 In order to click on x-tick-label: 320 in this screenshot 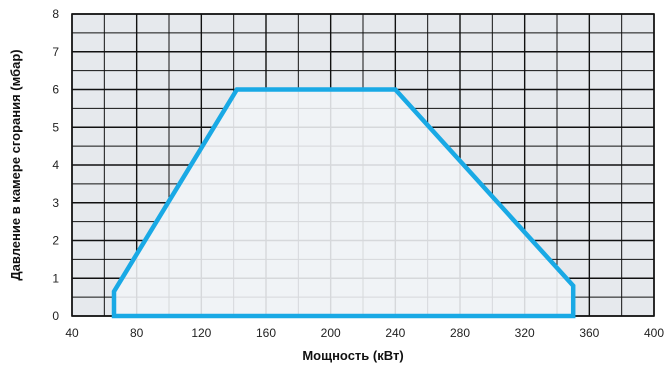, I will do `click(525, 333)`.